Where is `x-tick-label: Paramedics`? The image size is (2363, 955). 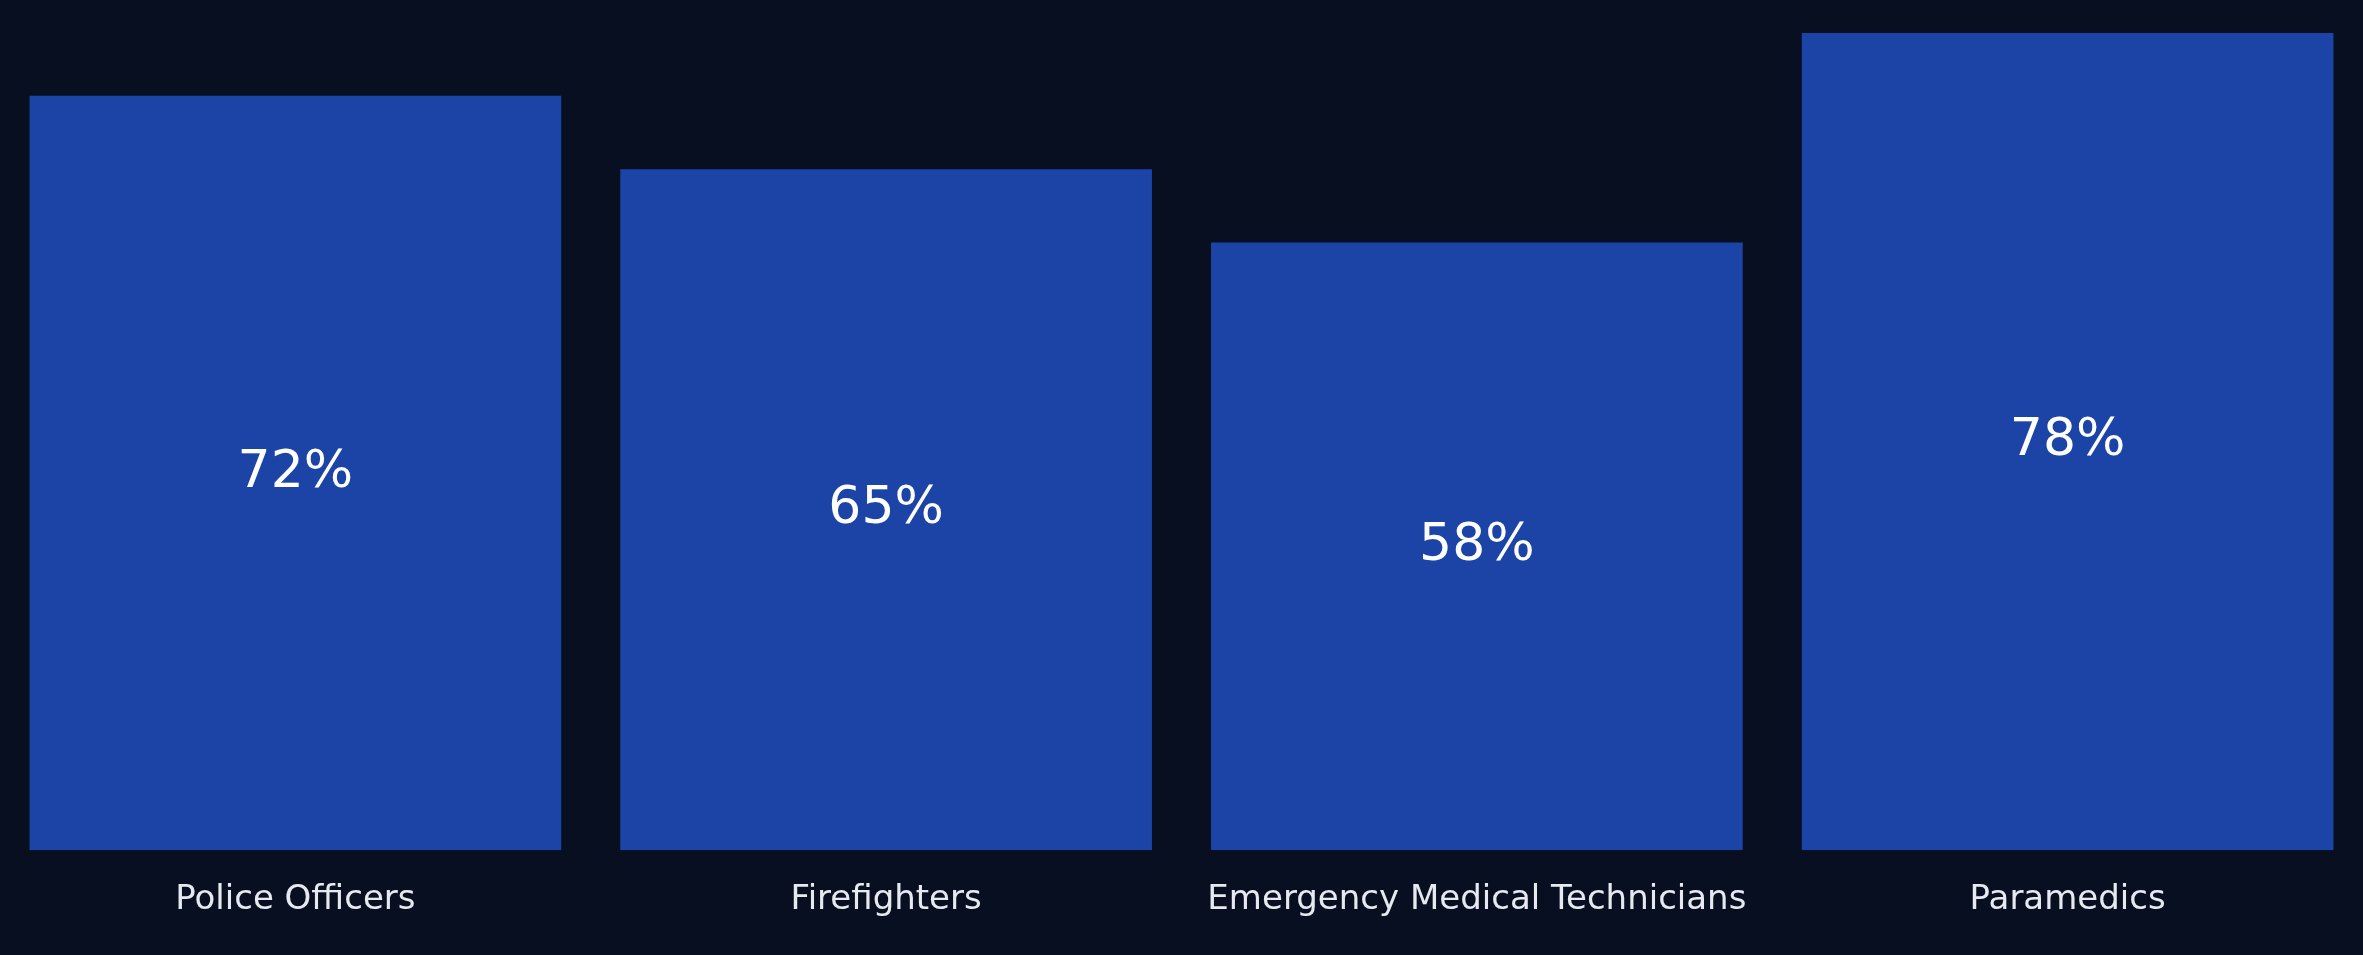
x-tick-label: Paramedics is located at coordinates (2067, 897).